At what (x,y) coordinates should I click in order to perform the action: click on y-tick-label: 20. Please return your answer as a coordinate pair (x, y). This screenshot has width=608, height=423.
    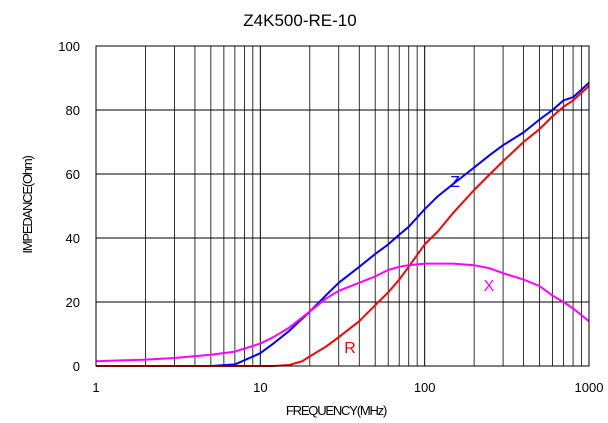
    Looking at the image, I should click on (73, 302).